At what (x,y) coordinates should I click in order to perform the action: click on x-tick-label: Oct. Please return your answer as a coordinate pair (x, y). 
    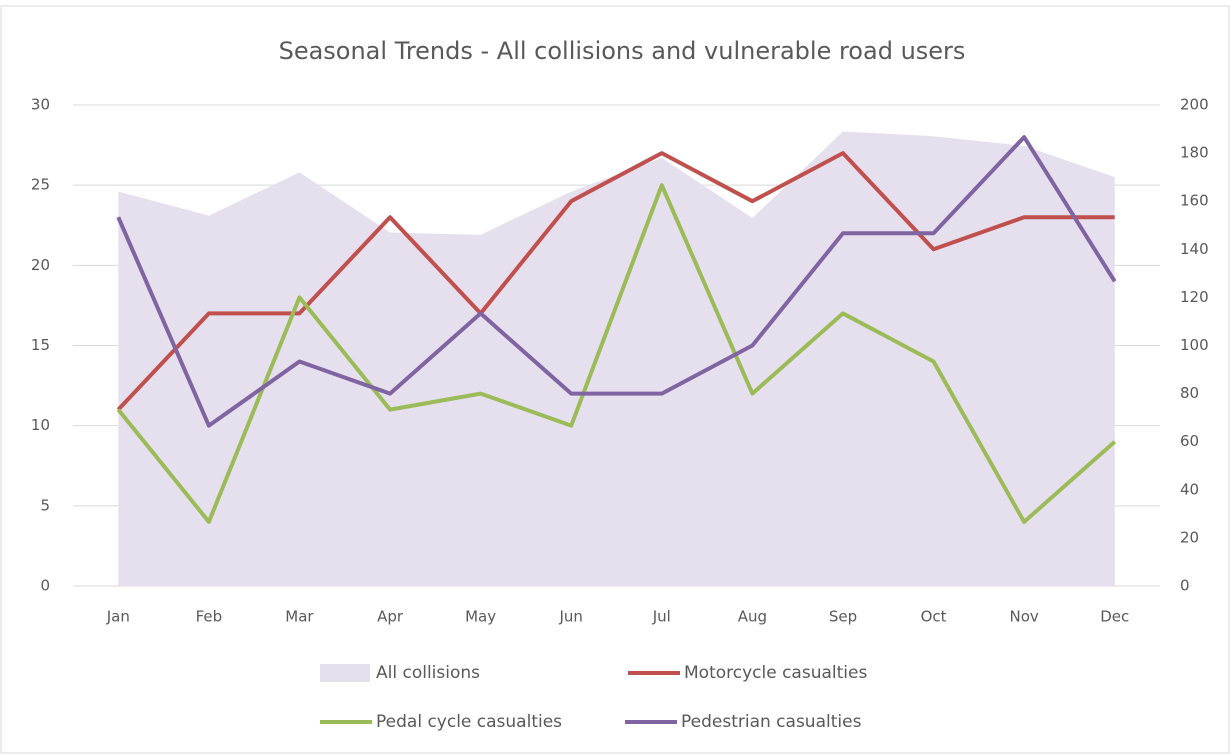
    Looking at the image, I should click on (934, 617).